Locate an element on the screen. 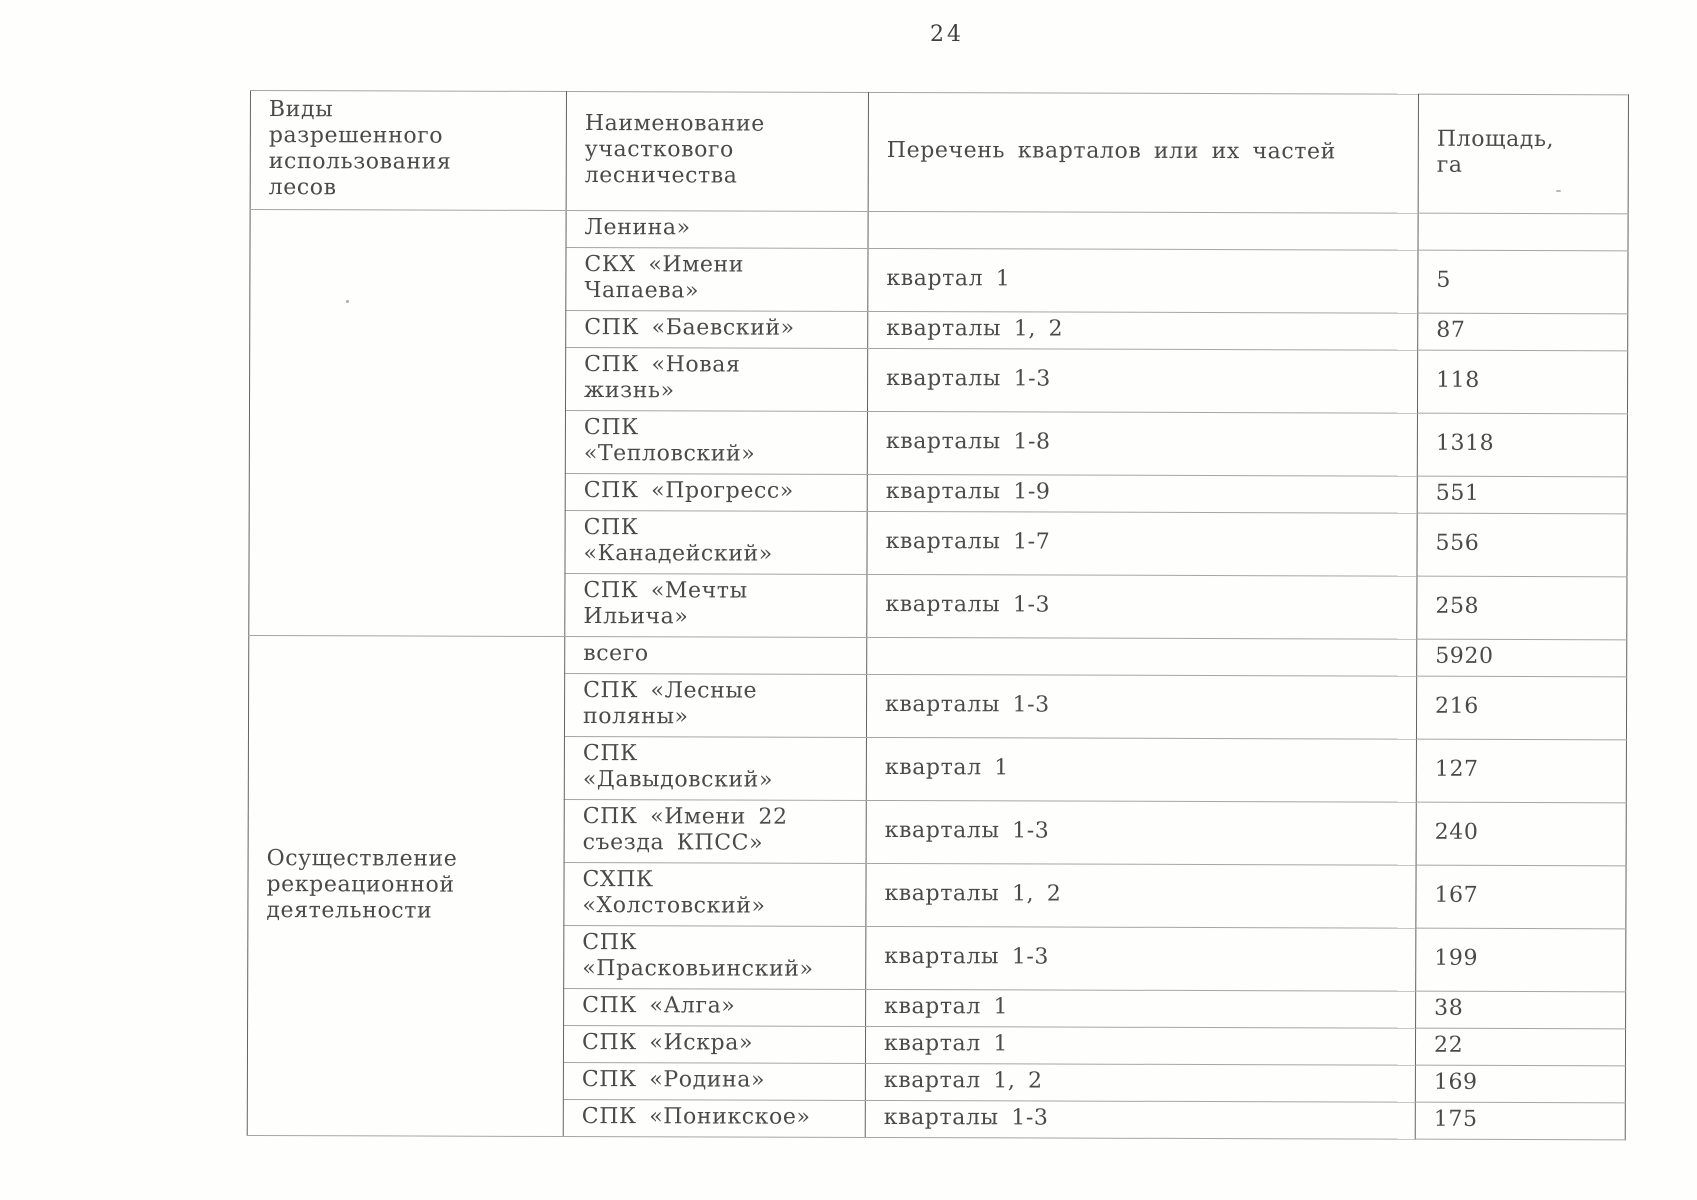  quarters-cell: кварталы 1-7 is located at coordinates (1142, 544).